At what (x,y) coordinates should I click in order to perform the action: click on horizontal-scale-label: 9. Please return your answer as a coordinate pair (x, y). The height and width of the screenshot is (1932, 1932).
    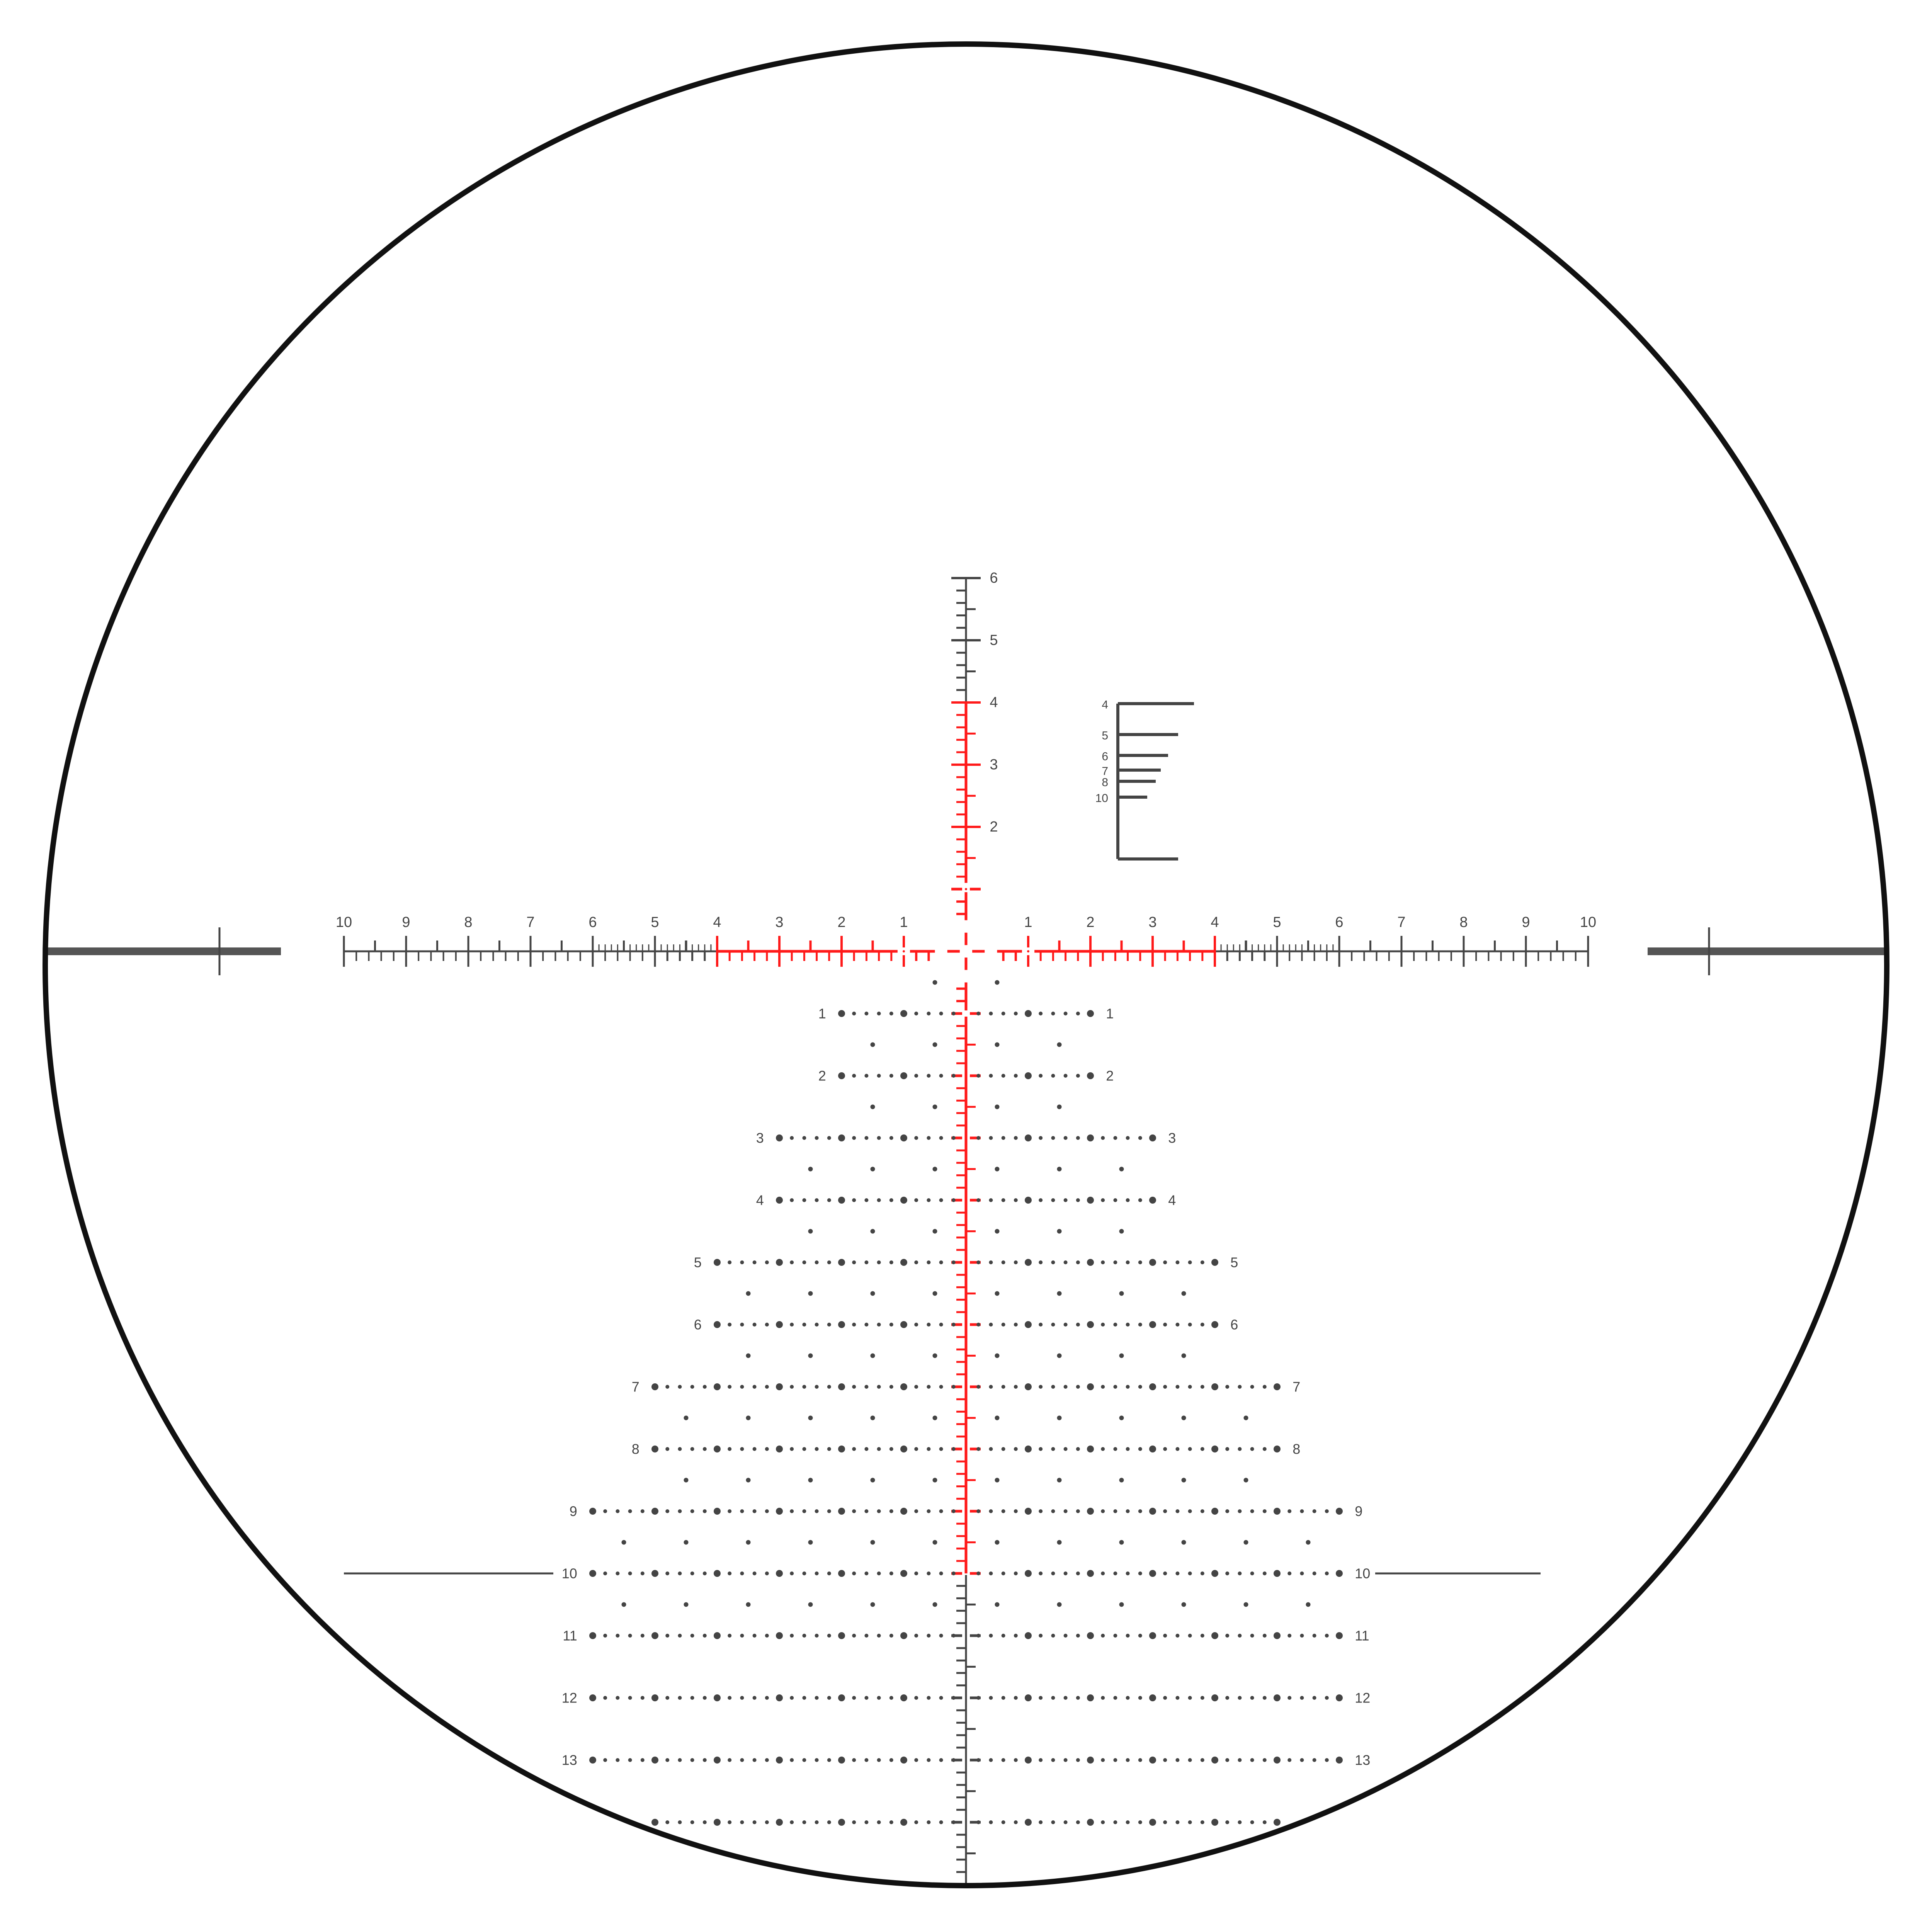
    Looking at the image, I should click on (1526, 922).